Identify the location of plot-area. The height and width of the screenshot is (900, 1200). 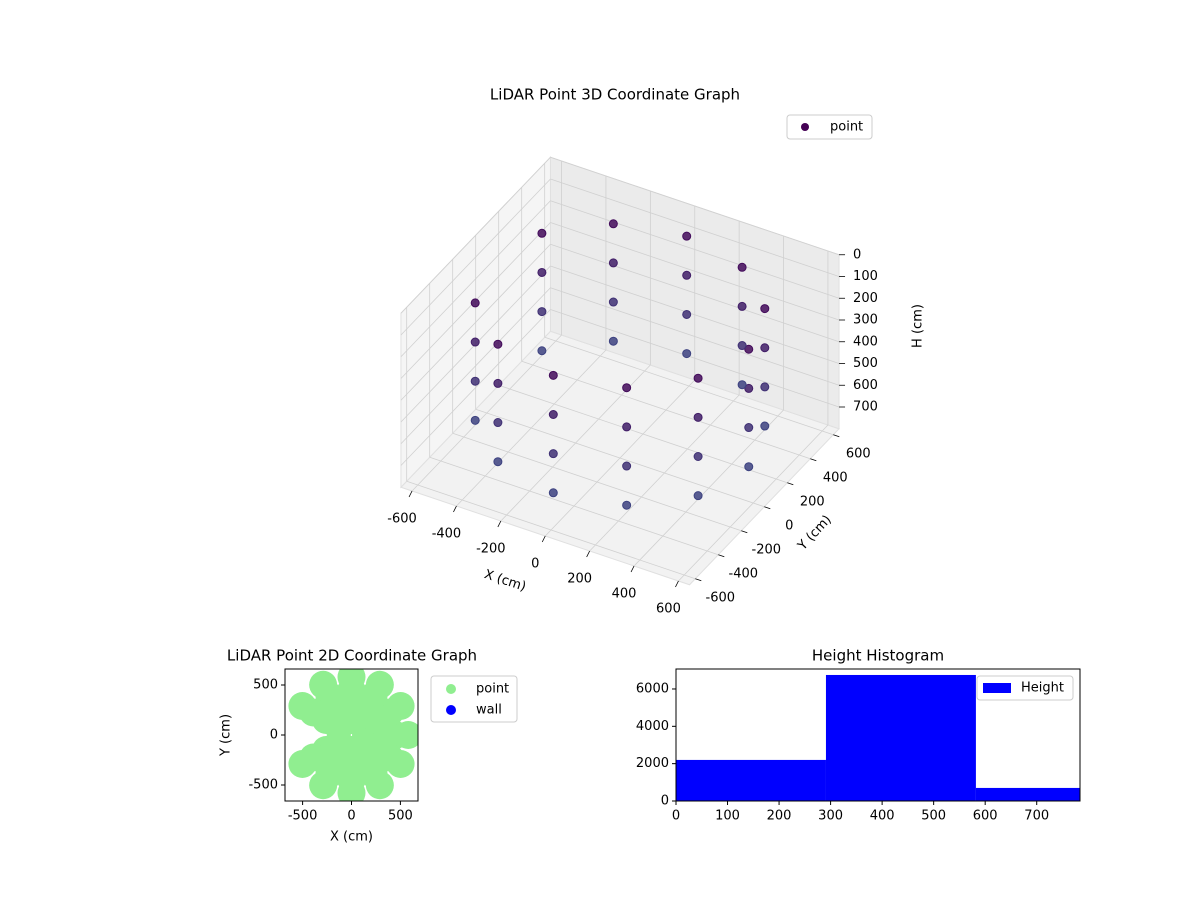
(353, 735).